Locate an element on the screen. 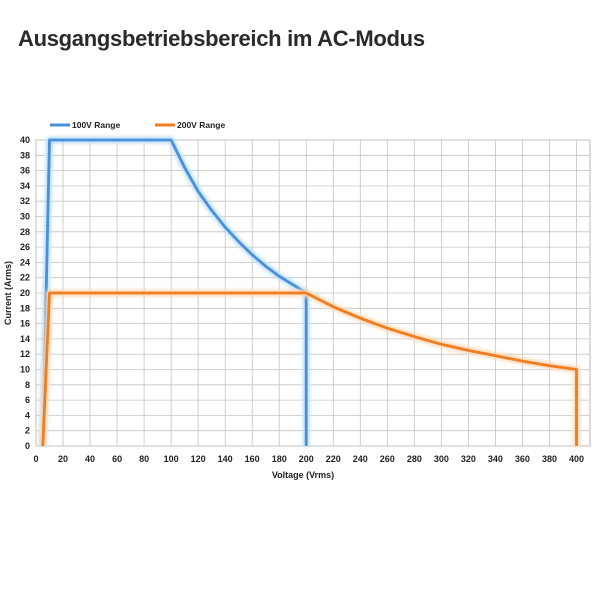 Image resolution: width=600 pixels, height=600 pixels. x-tick-label: 220 is located at coordinates (333, 459).